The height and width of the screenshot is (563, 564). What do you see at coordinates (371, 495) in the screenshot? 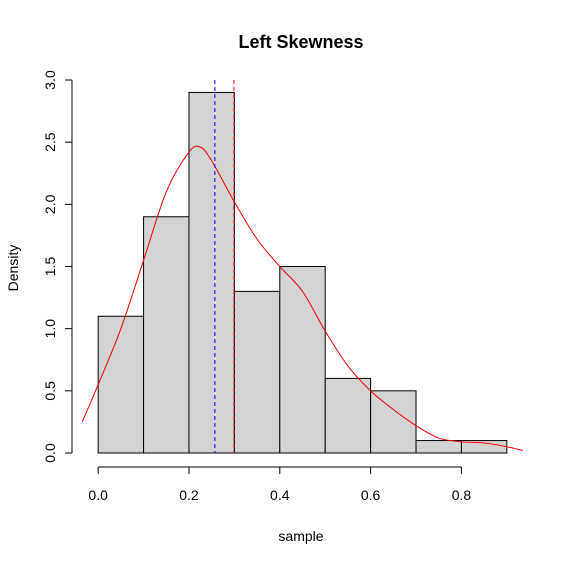
I see `x-tick-label: 0.6` at bounding box center [371, 495].